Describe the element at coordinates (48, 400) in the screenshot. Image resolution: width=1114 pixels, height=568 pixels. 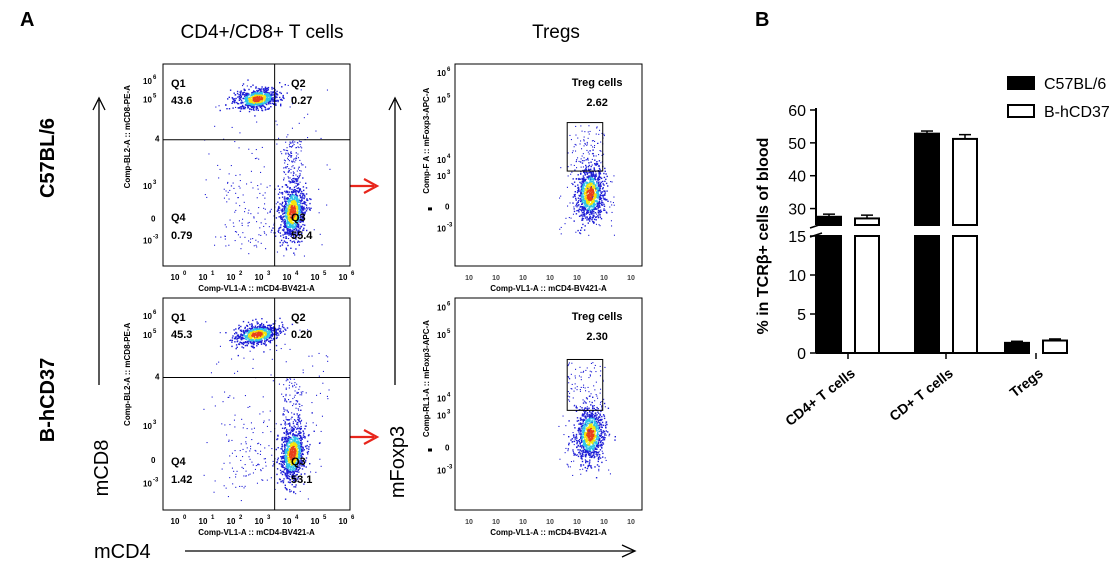
I see `row-label-bhcd37: B-hCD37` at that location.